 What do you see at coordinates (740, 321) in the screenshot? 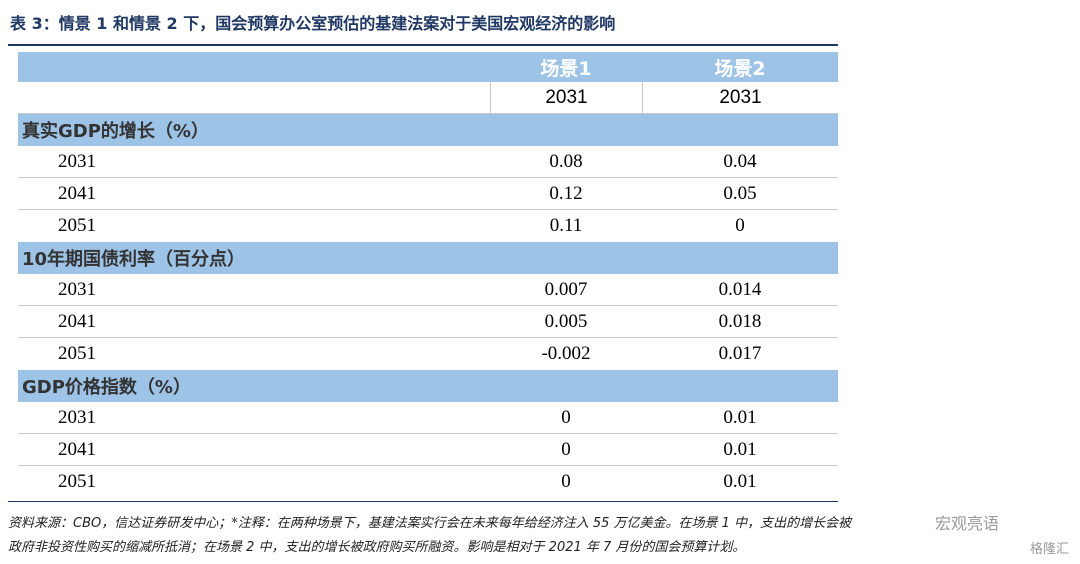
I see `cell-value: 0.018` at bounding box center [740, 321].